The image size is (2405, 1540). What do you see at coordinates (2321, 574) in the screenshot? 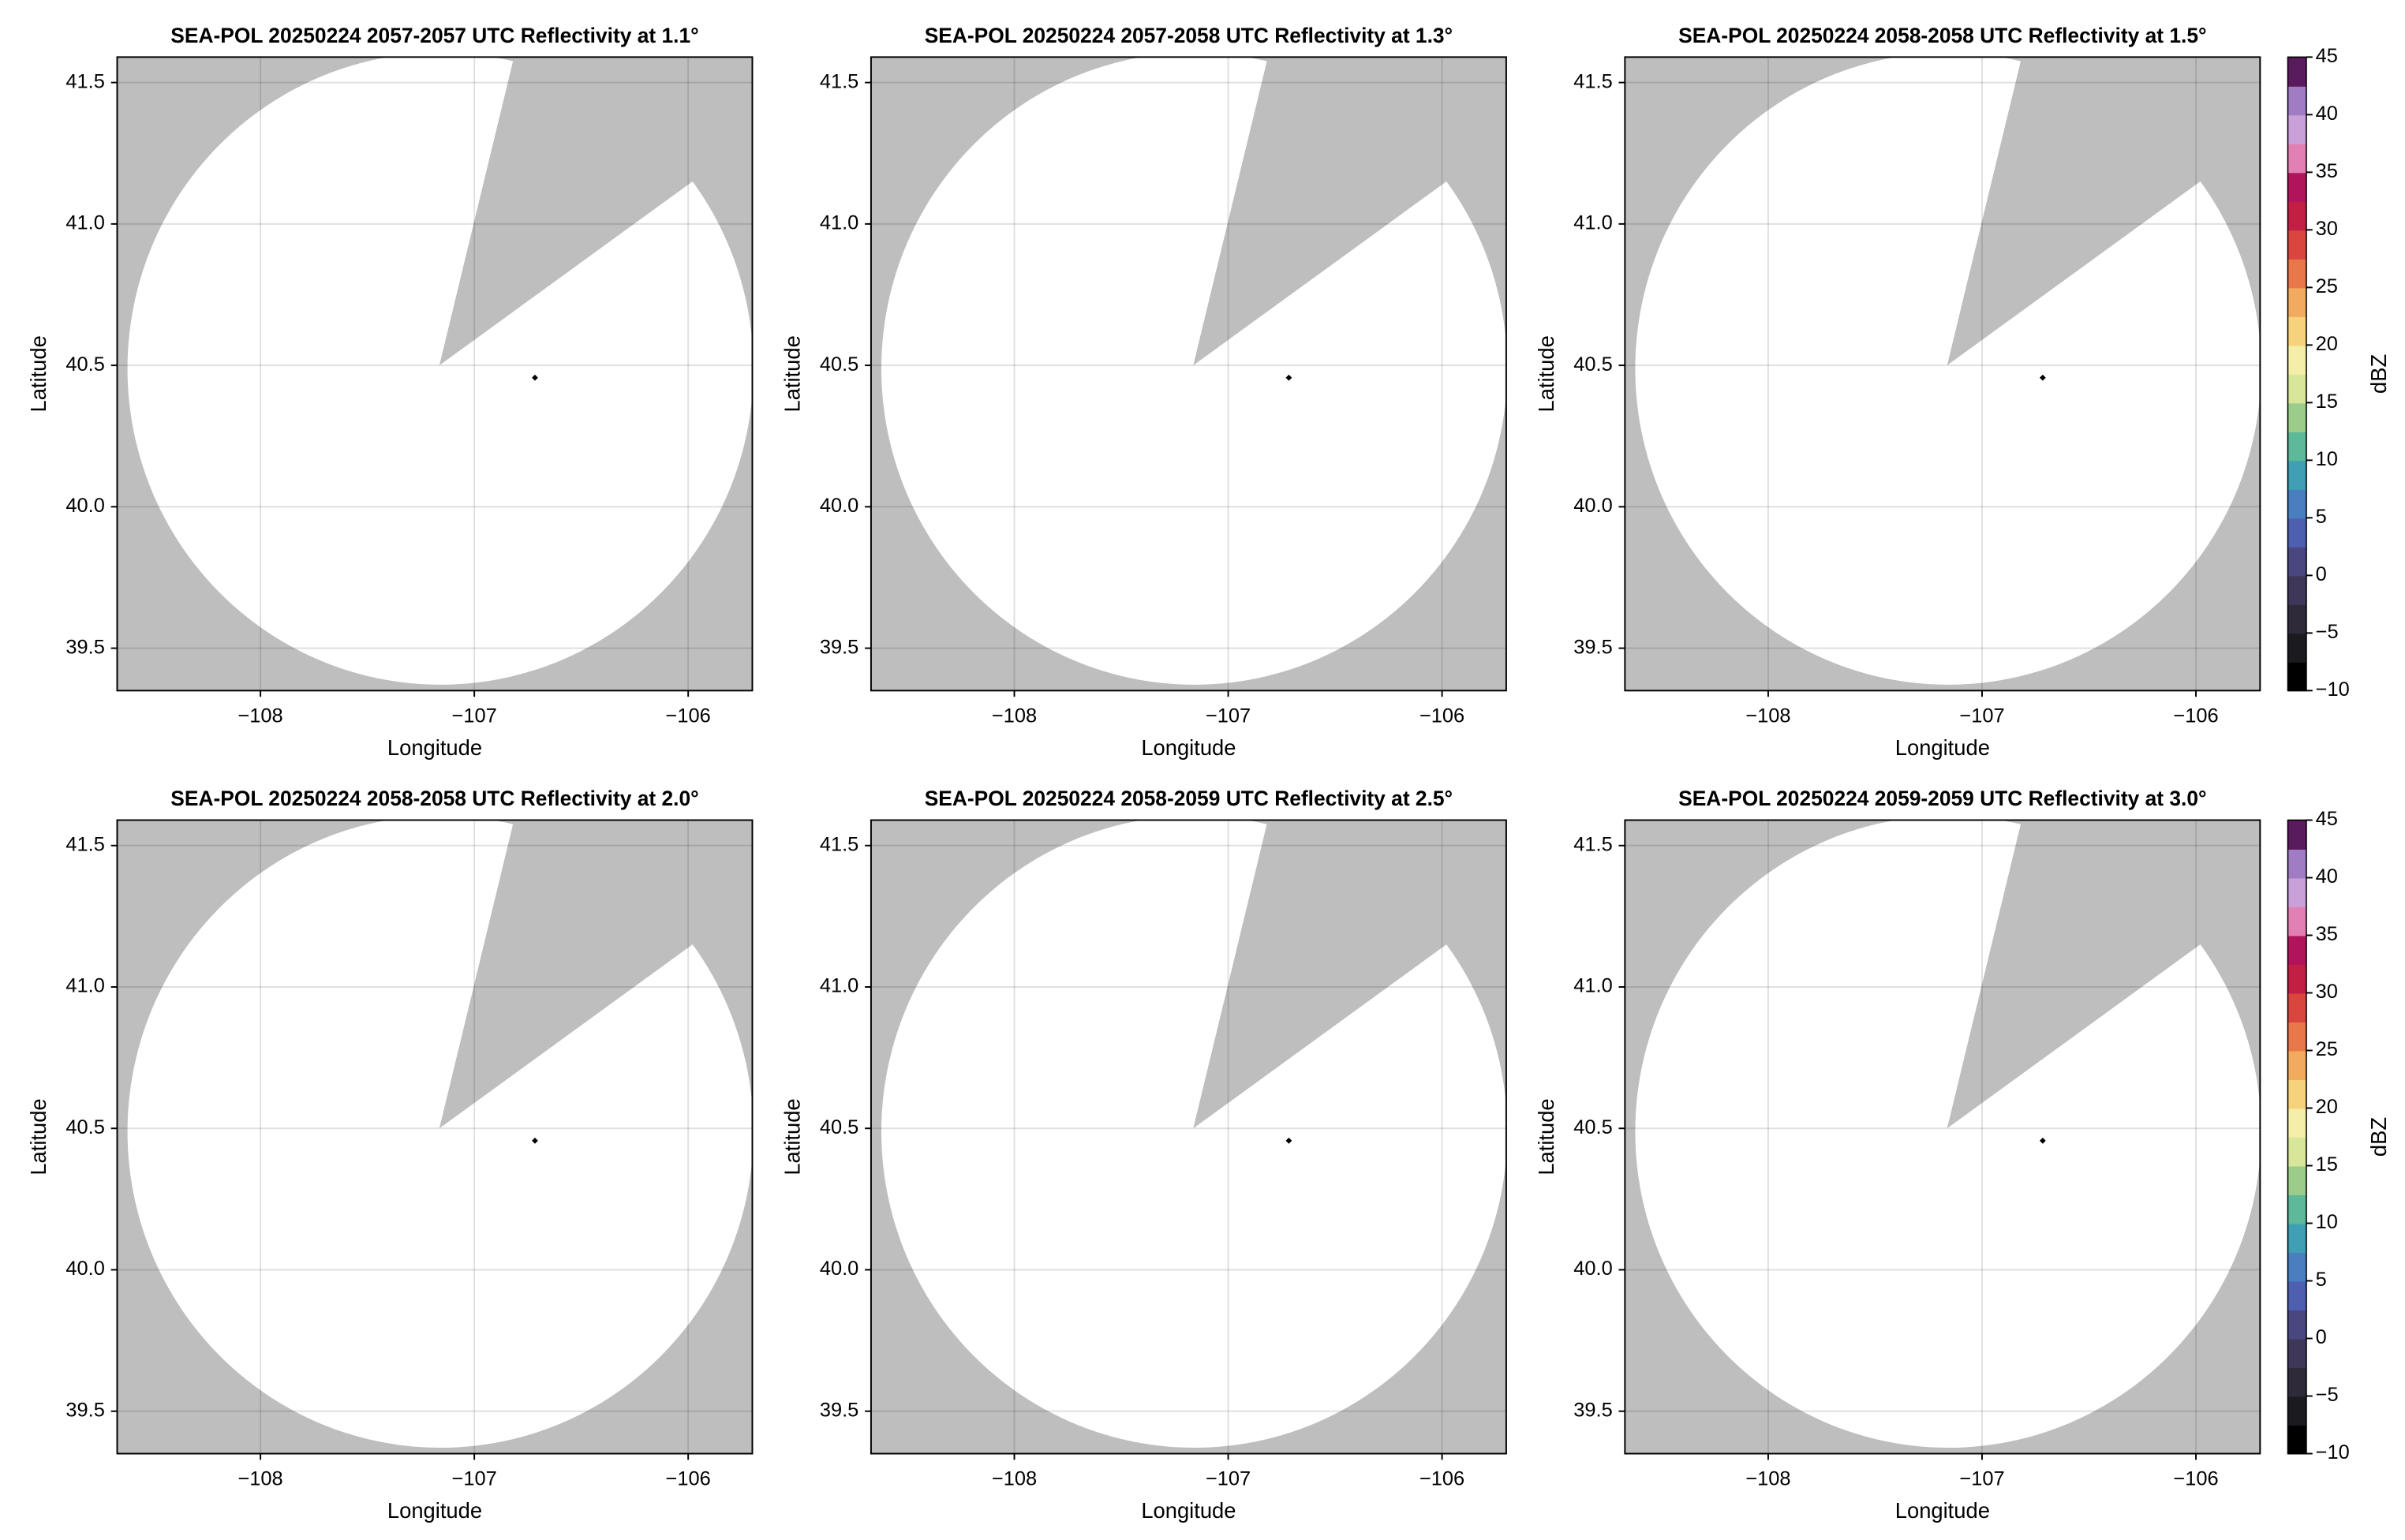
I see `colorbar-tick-label: 0` at bounding box center [2321, 574].